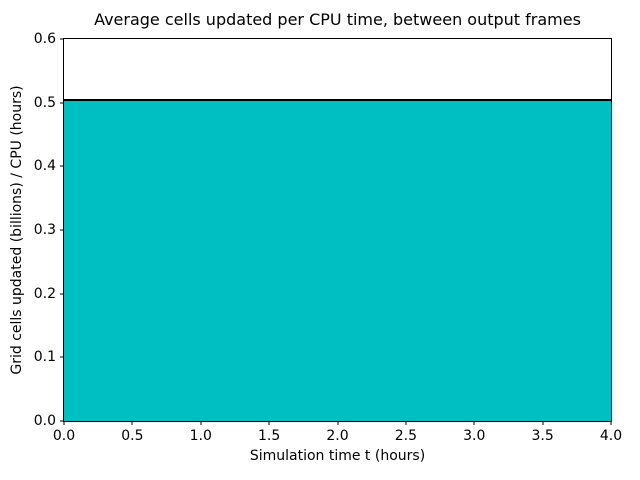 This screenshot has width=640, height=480. I want to click on y-tick-label: 0.1, so click(44, 357).